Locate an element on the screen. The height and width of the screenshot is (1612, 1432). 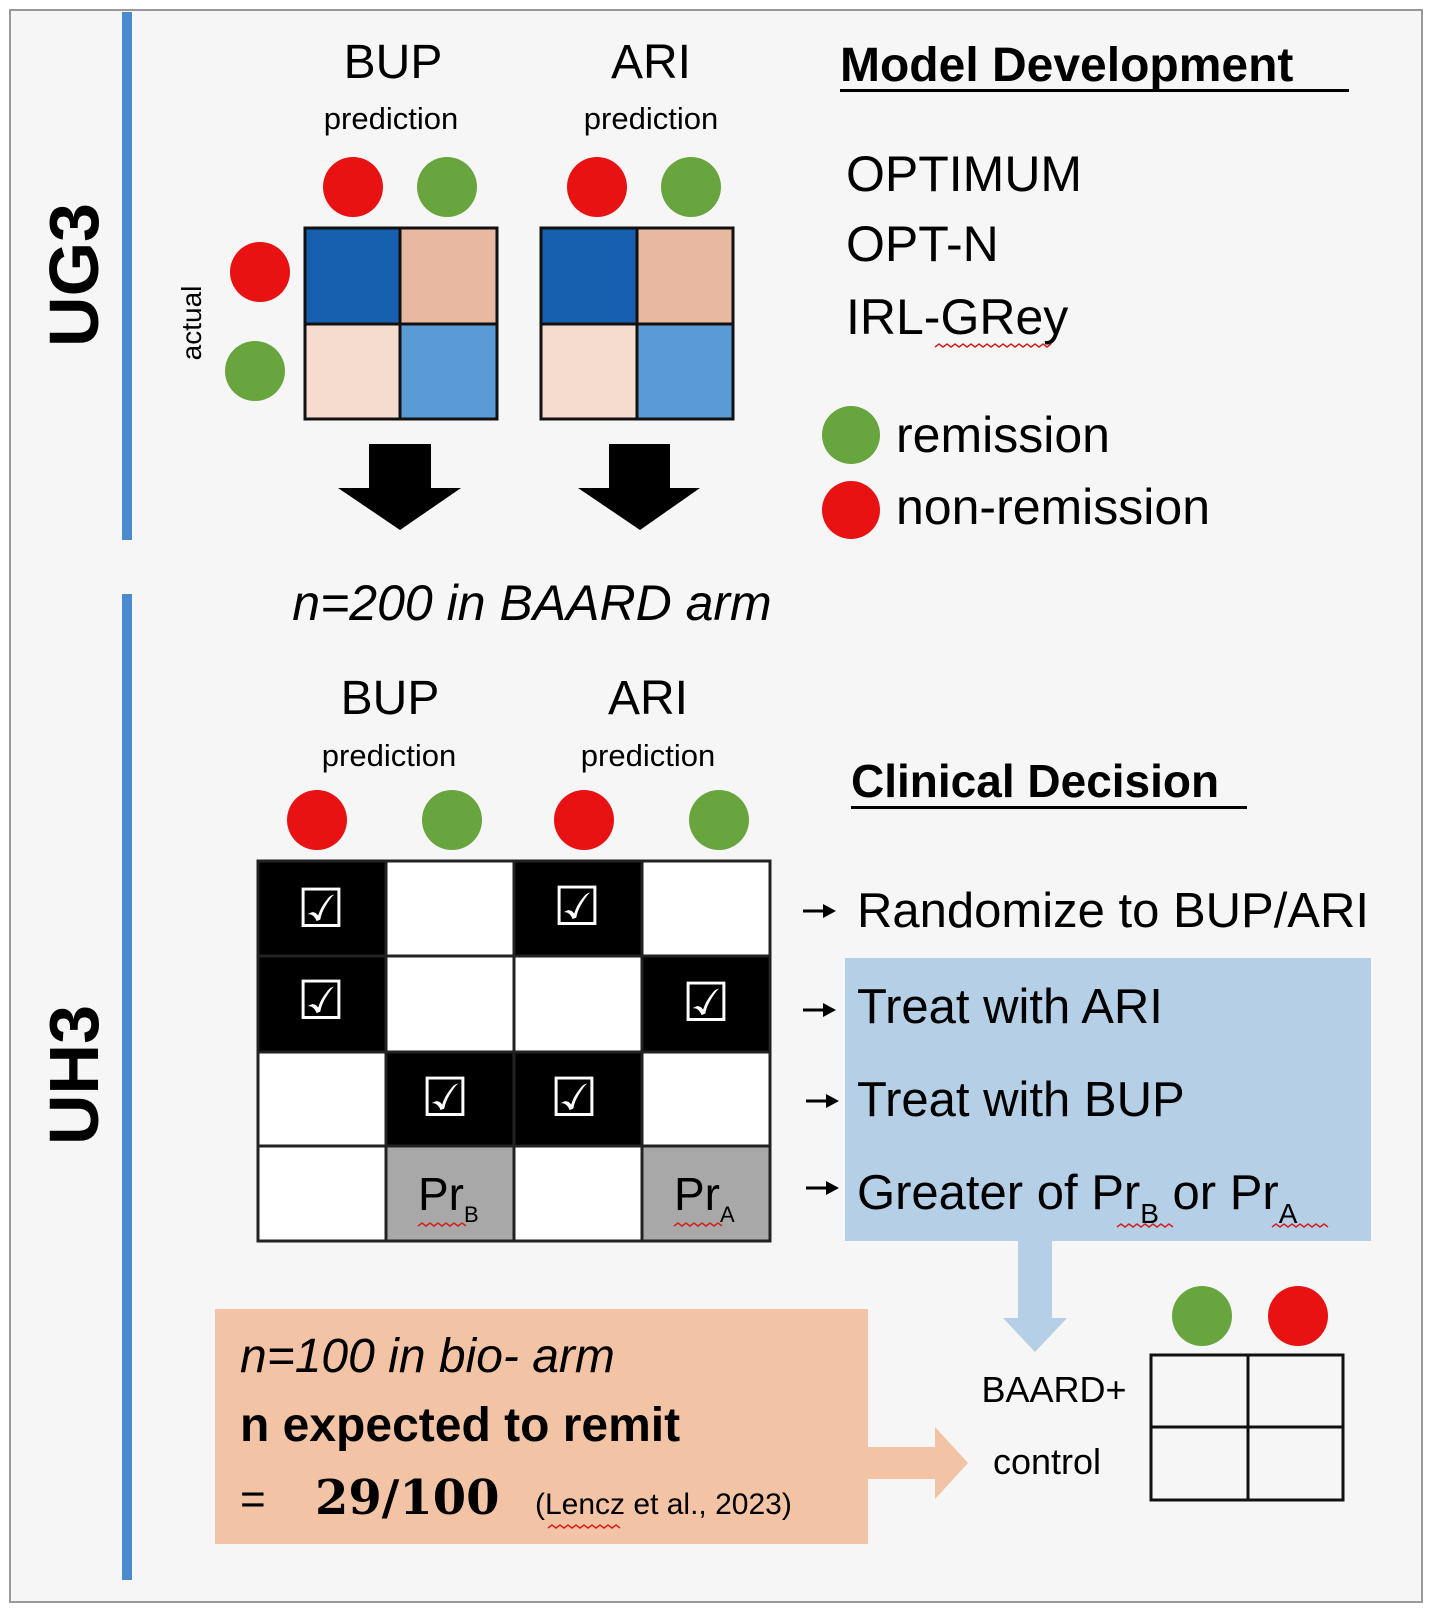
uh3-bup-nonremission-dot is located at coordinates (317, 820).